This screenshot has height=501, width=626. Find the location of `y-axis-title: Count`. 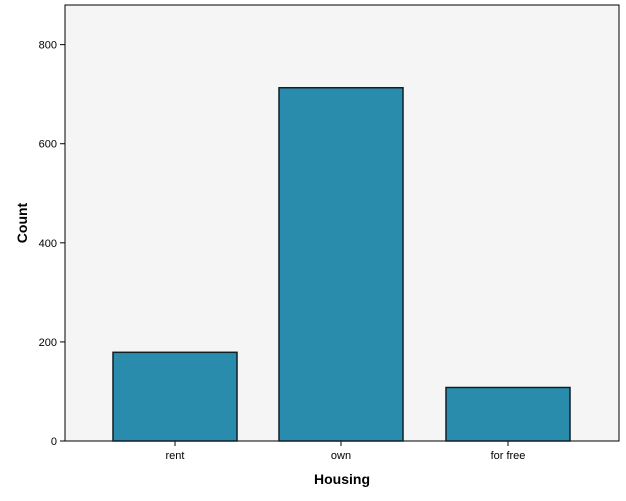

y-axis-title: Count is located at coordinates (22, 222).